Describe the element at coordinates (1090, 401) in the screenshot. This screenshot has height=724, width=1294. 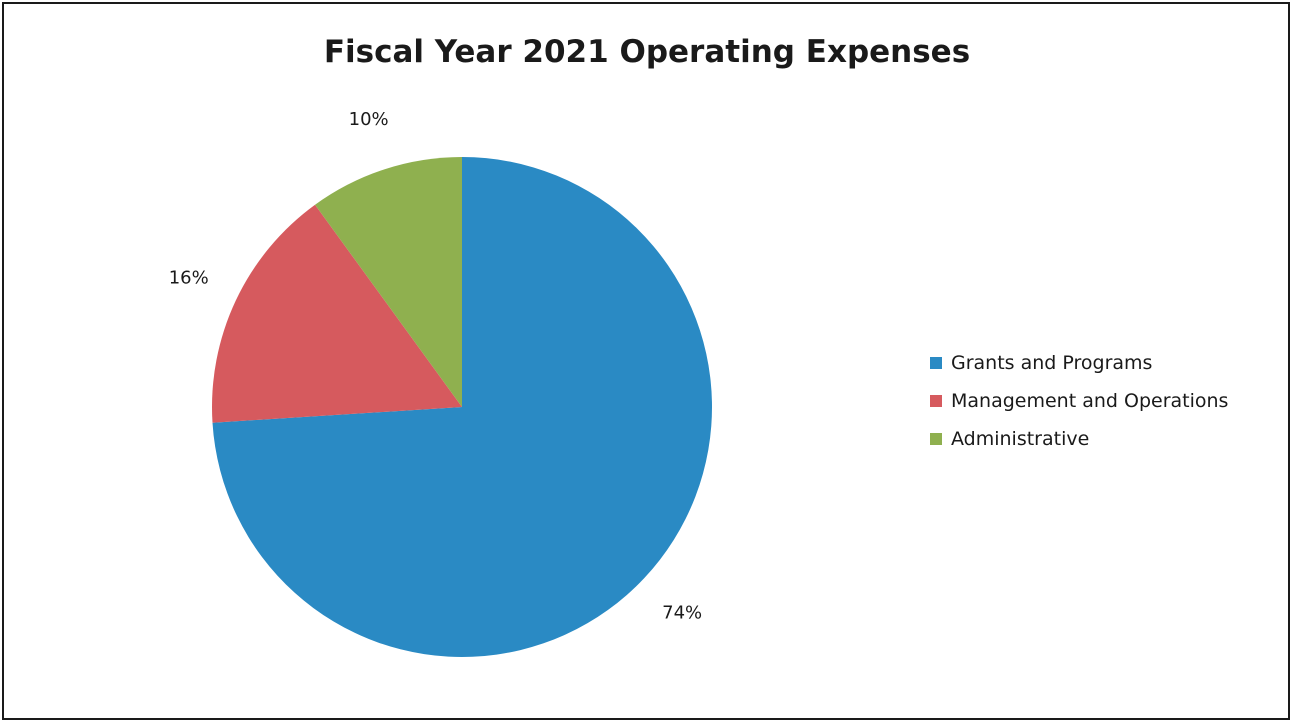
I see `legend-label-management-and-operations: Management and Operations` at that location.